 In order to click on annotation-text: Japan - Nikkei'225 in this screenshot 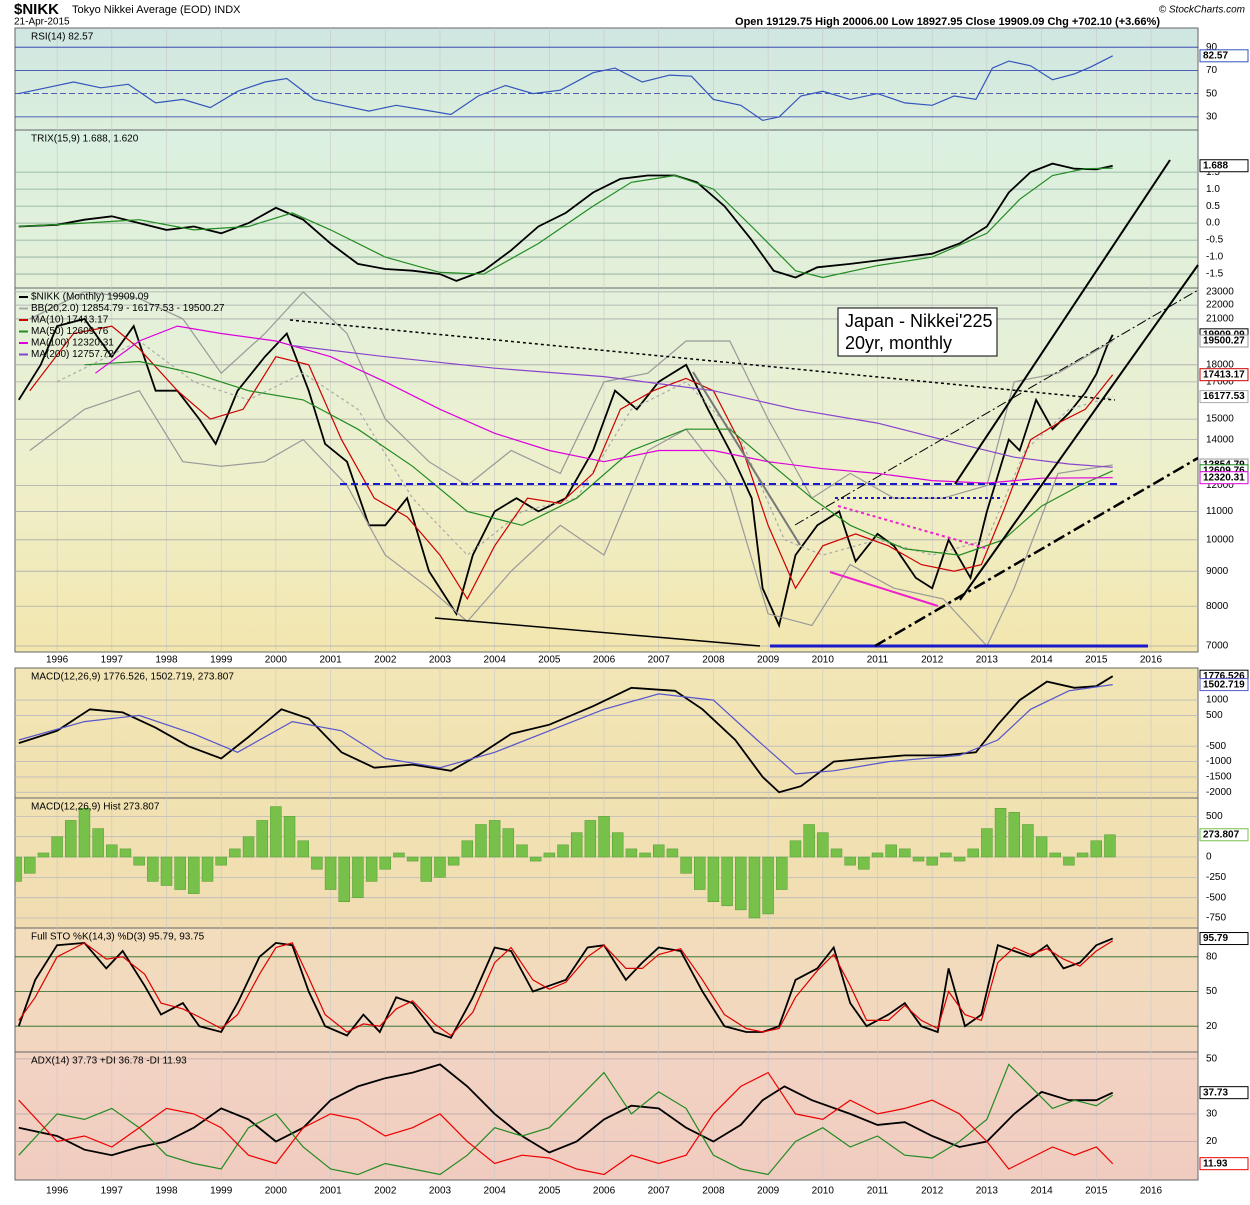, I will do `click(919, 321)`.